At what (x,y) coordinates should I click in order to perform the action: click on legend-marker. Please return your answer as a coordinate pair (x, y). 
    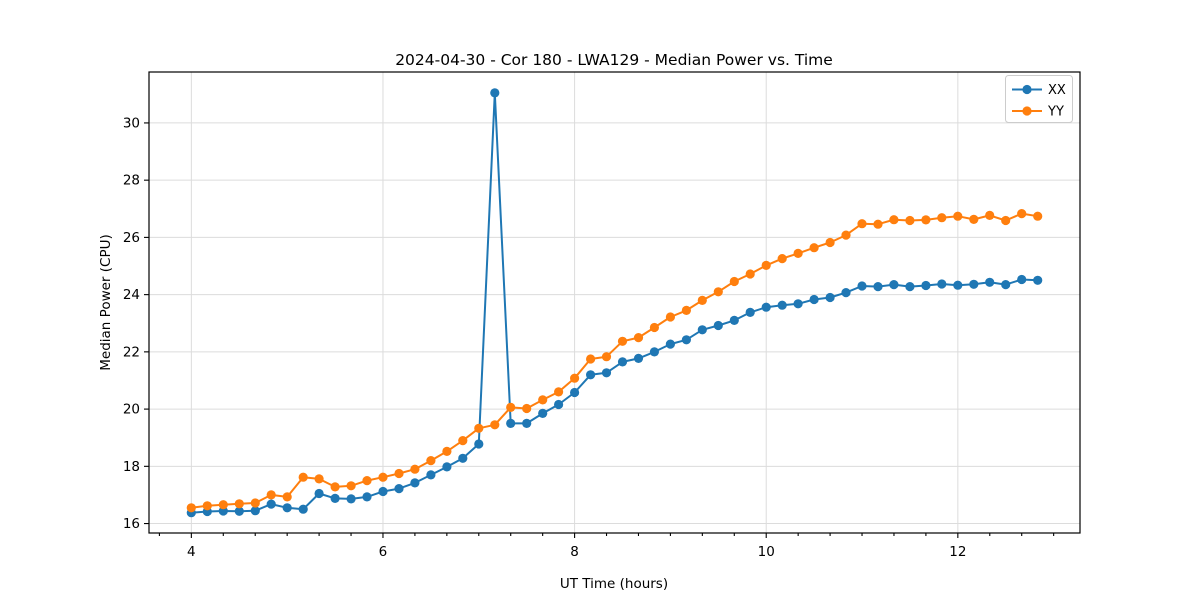
    Looking at the image, I should click on (1027, 89).